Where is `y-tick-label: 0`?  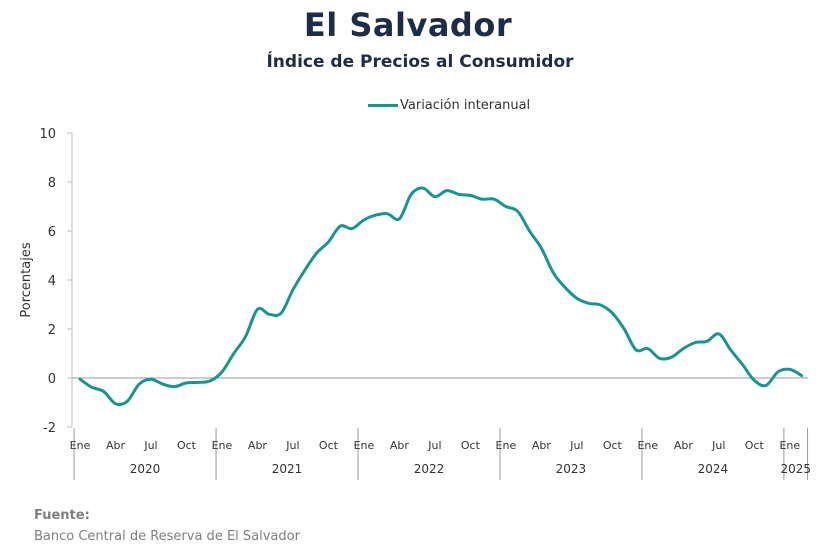 y-tick-label: 0 is located at coordinates (52, 379).